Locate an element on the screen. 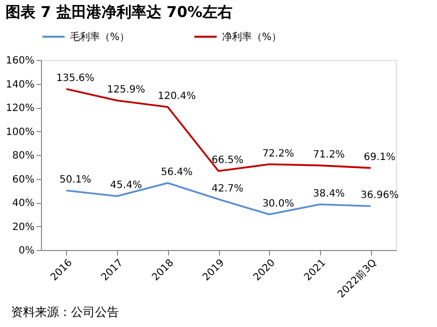 Image resolution: width=437 pixels, height=327 pixels. data-label: 56.4% is located at coordinates (176, 172).